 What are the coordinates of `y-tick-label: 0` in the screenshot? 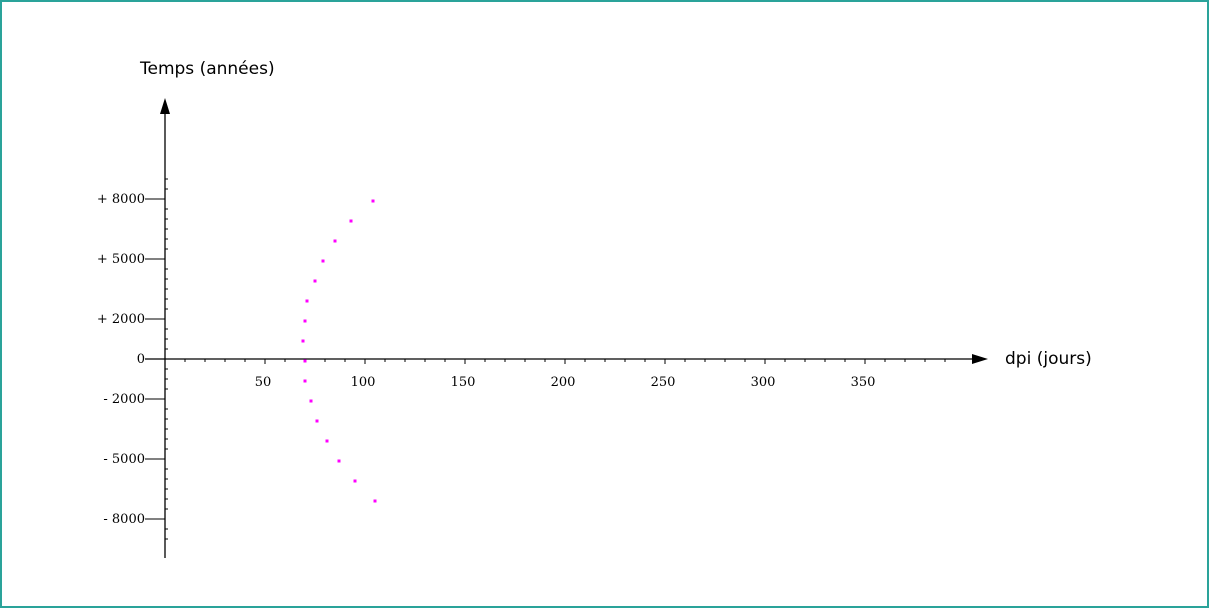 It's located at (141, 359).